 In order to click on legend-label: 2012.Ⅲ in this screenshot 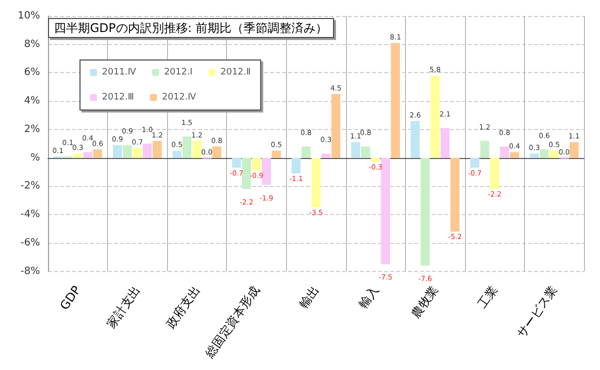, I will do `click(118, 97)`.